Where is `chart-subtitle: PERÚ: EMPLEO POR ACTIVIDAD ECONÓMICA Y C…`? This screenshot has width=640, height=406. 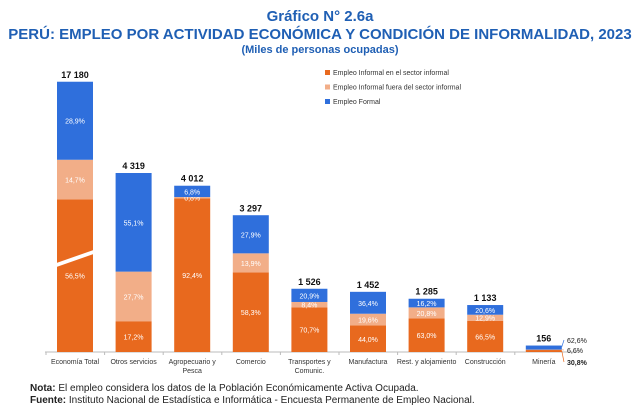
chart-subtitle: PERÚ: EMPLEO POR ACTIVIDAD ECONÓMICA Y C… is located at coordinates (320, 34).